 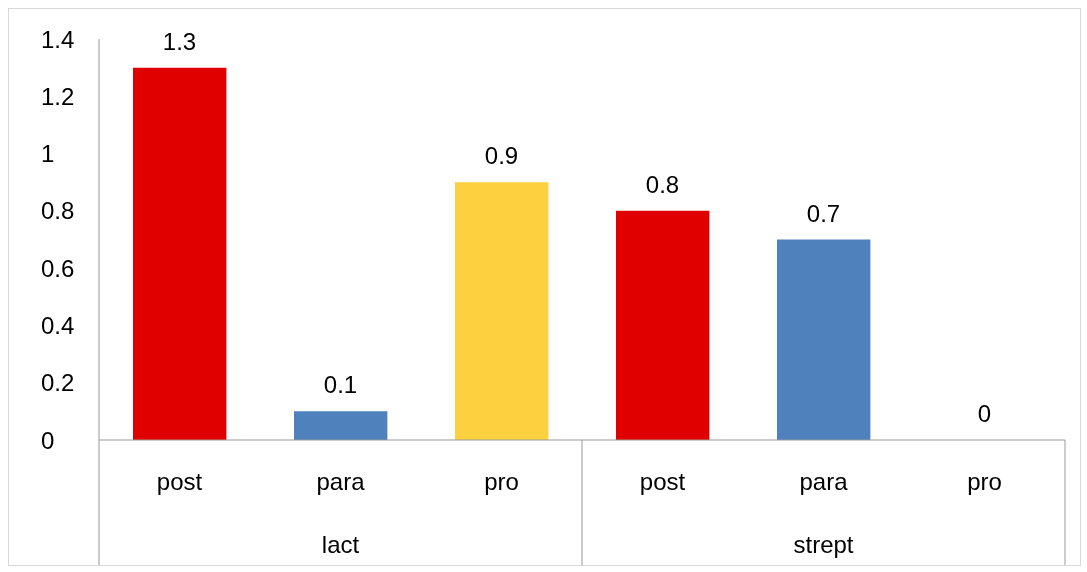 What do you see at coordinates (501, 156) in the screenshot?
I see `data-label: 0.9` at bounding box center [501, 156].